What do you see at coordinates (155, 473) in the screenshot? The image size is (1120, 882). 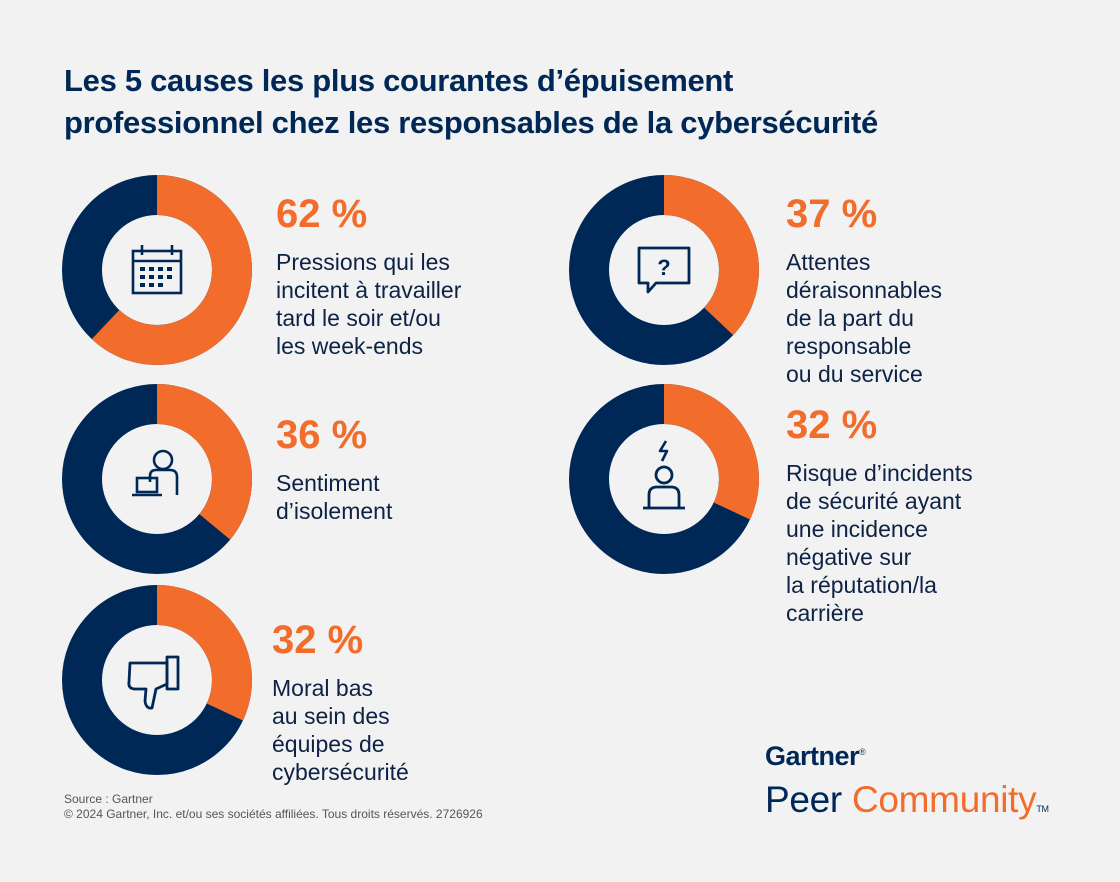 I see `person-at-desk-icon` at bounding box center [155, 473].